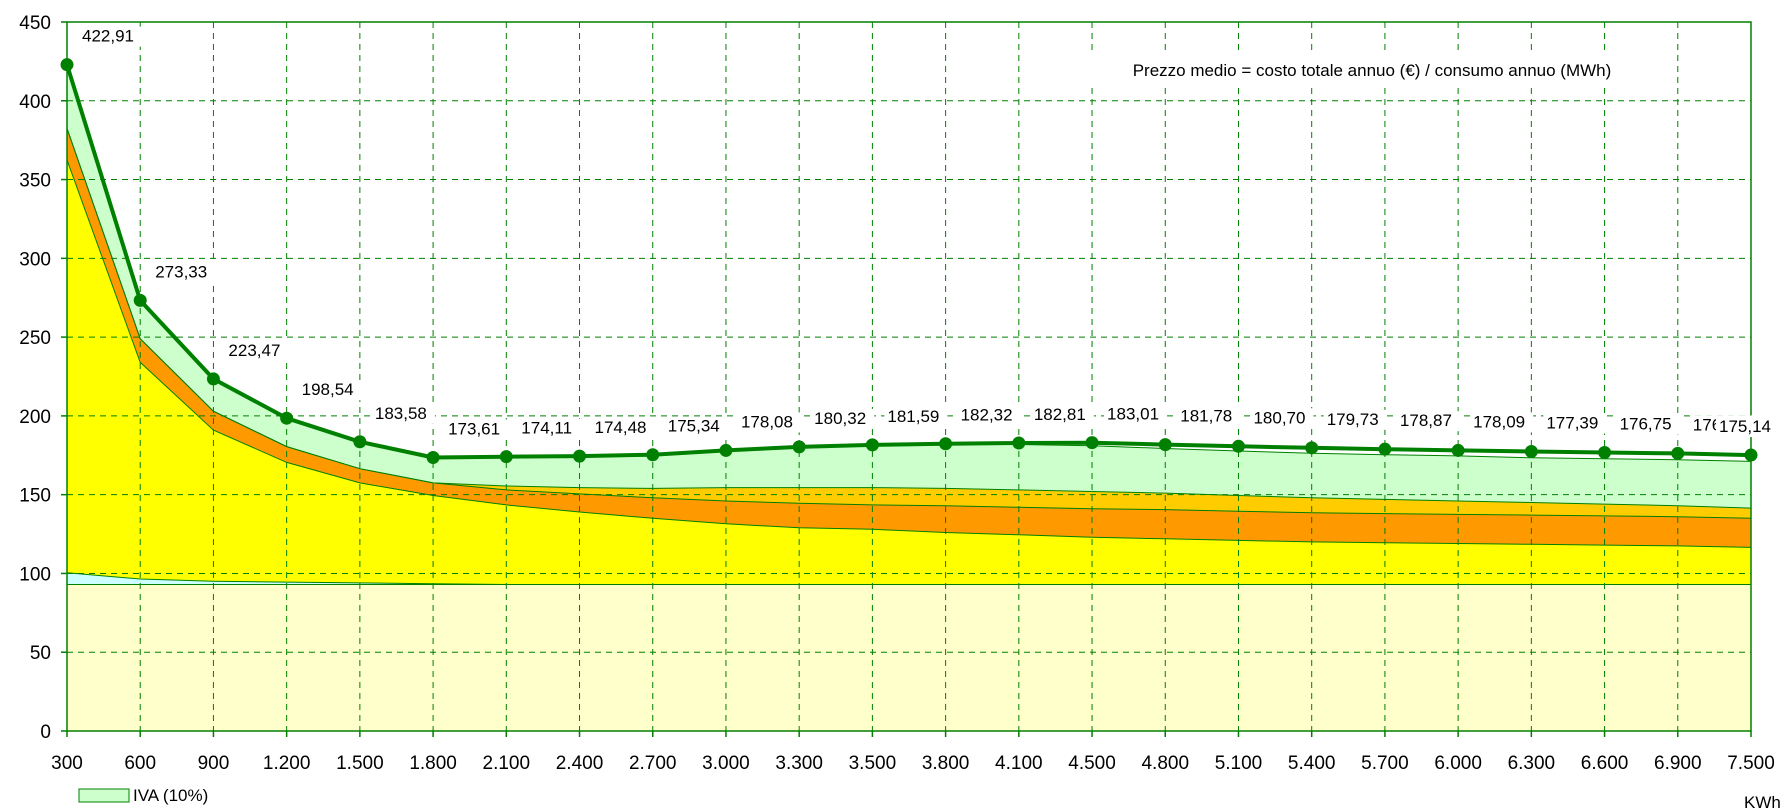 Image resolution: width=1787 pixels, height=810 pixels. What do you see at coordinates (1678, 763) in the screenshot?
I see `x-tick-label: 6.900` at bounding box center [1678, 763].